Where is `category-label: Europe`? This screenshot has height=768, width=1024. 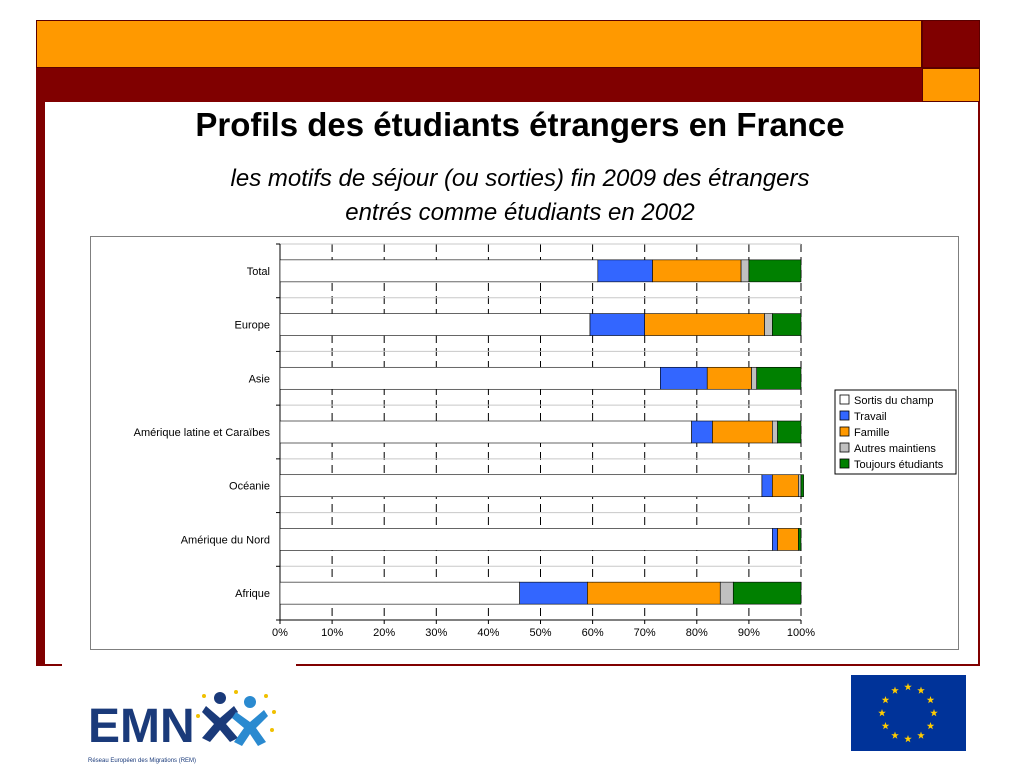
category-label: Europe is located at coordinates (252, 326).